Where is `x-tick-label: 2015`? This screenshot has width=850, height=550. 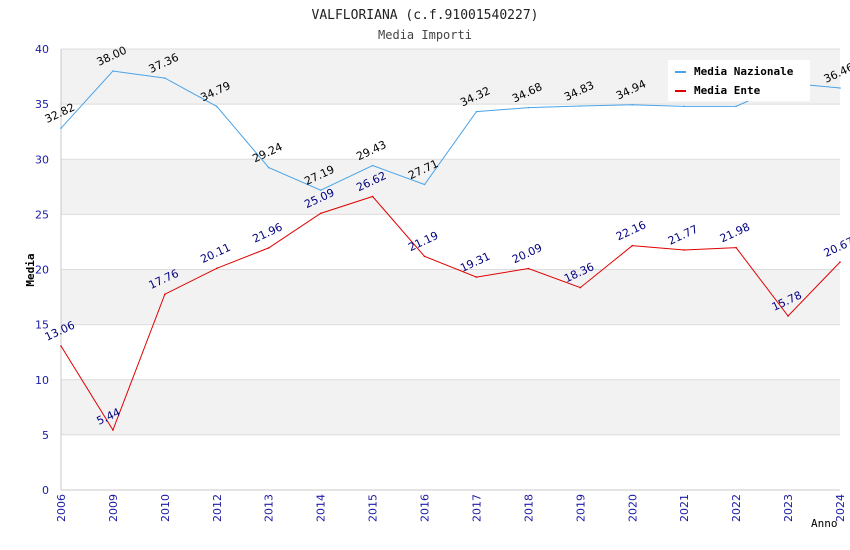 x-tick-label: 2015 is located at coordinates (373, 508).